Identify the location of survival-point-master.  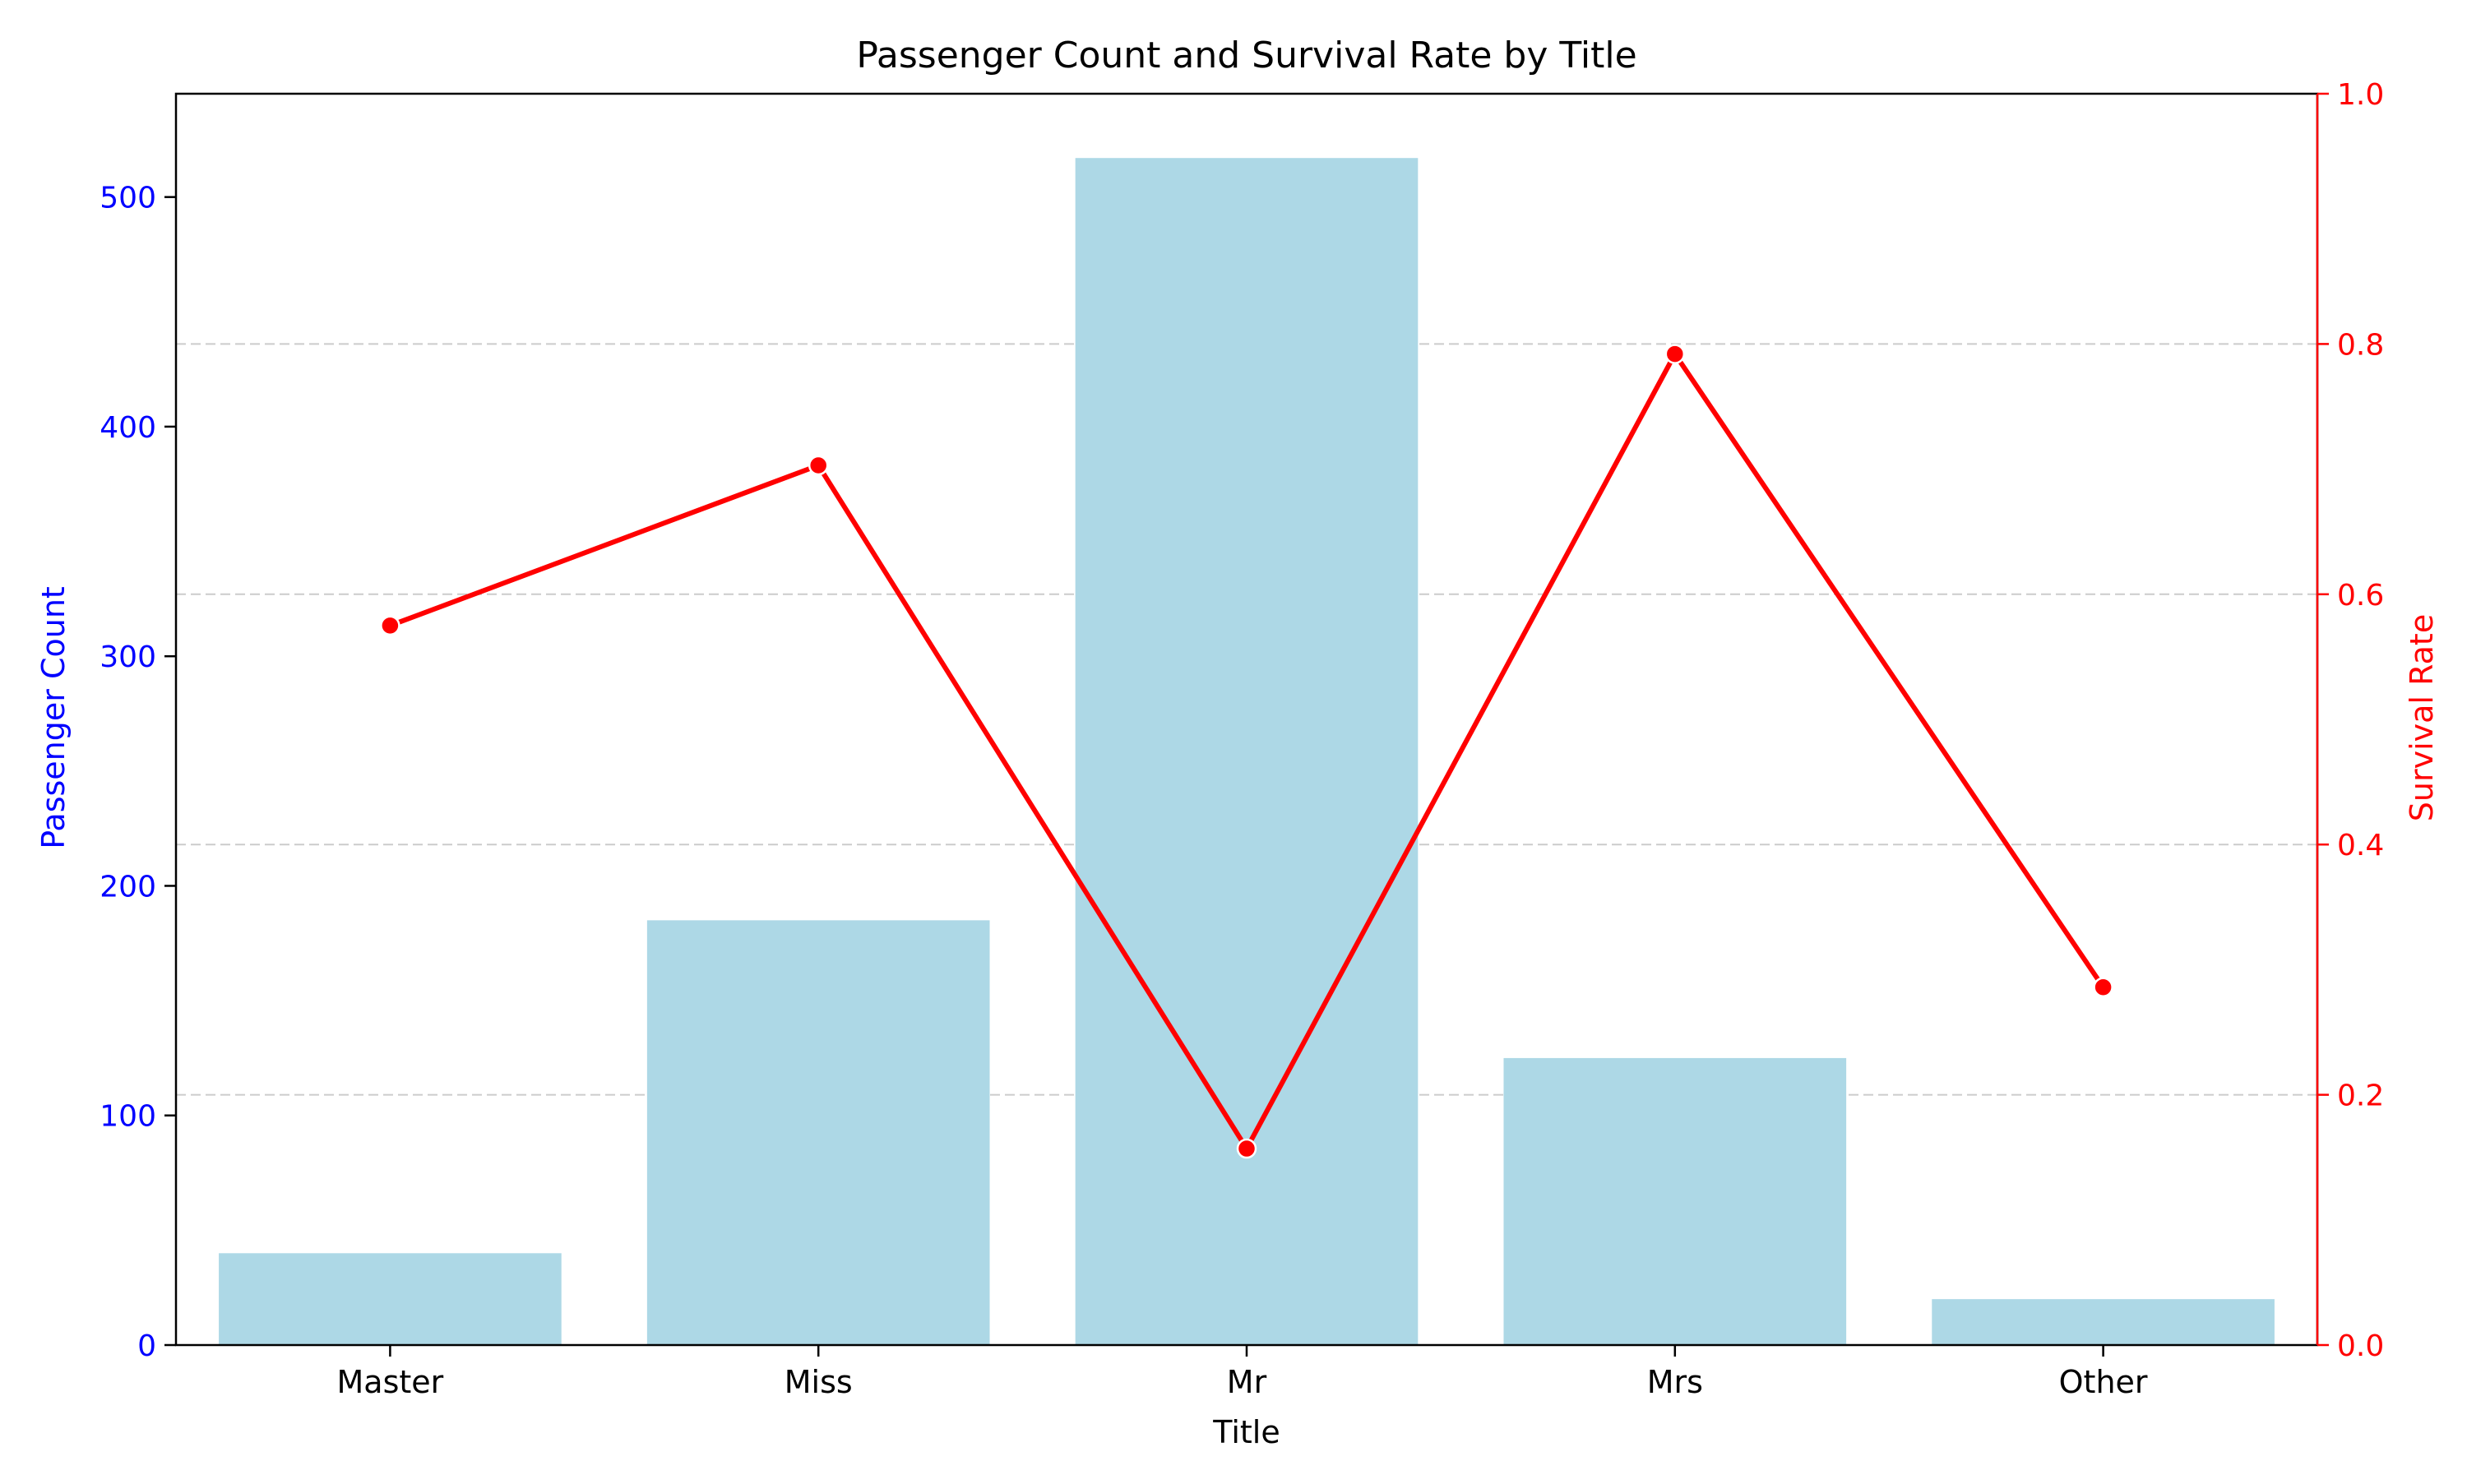
(390, 625).